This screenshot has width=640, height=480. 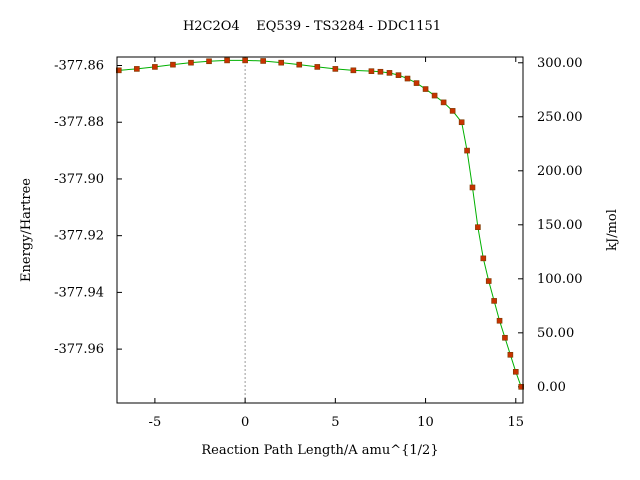 I want to click on x-tick-label: 15, so click(x=516, y=422).